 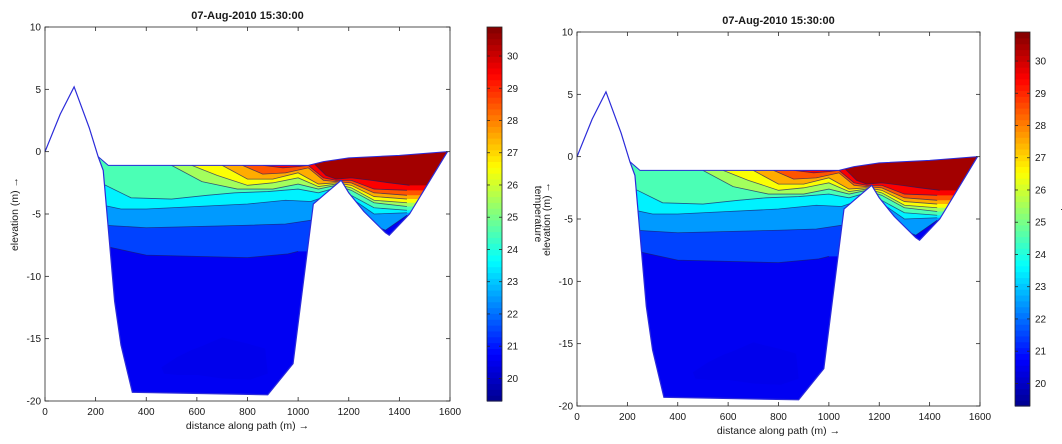 I want to click on x-tick-label: 1400, so click(x=399, y=412).